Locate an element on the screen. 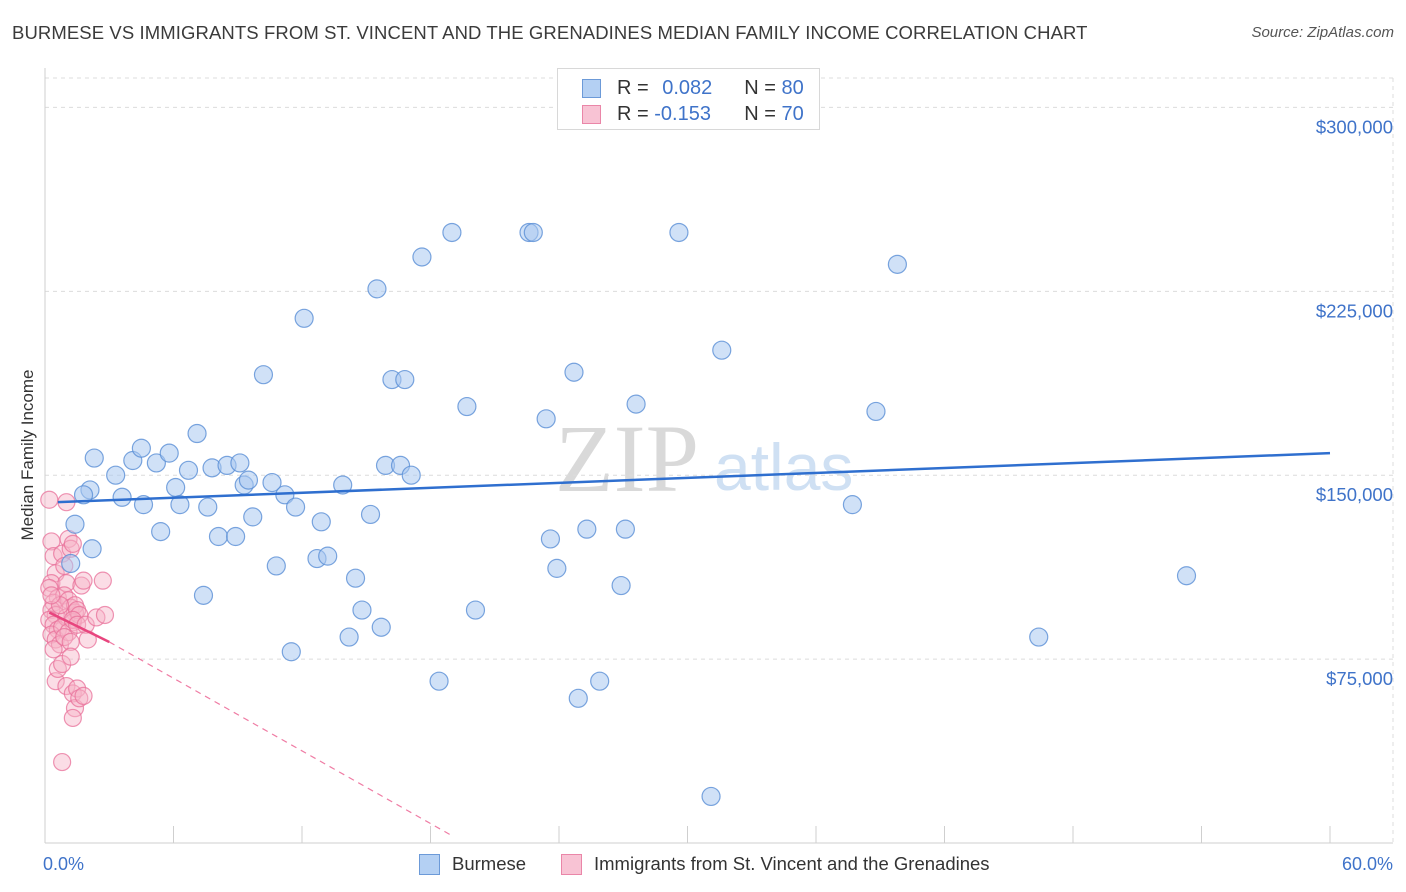 The image size is (1406, 892). x-tick-label-min: 0.0% is located at coordinates (63, 864).